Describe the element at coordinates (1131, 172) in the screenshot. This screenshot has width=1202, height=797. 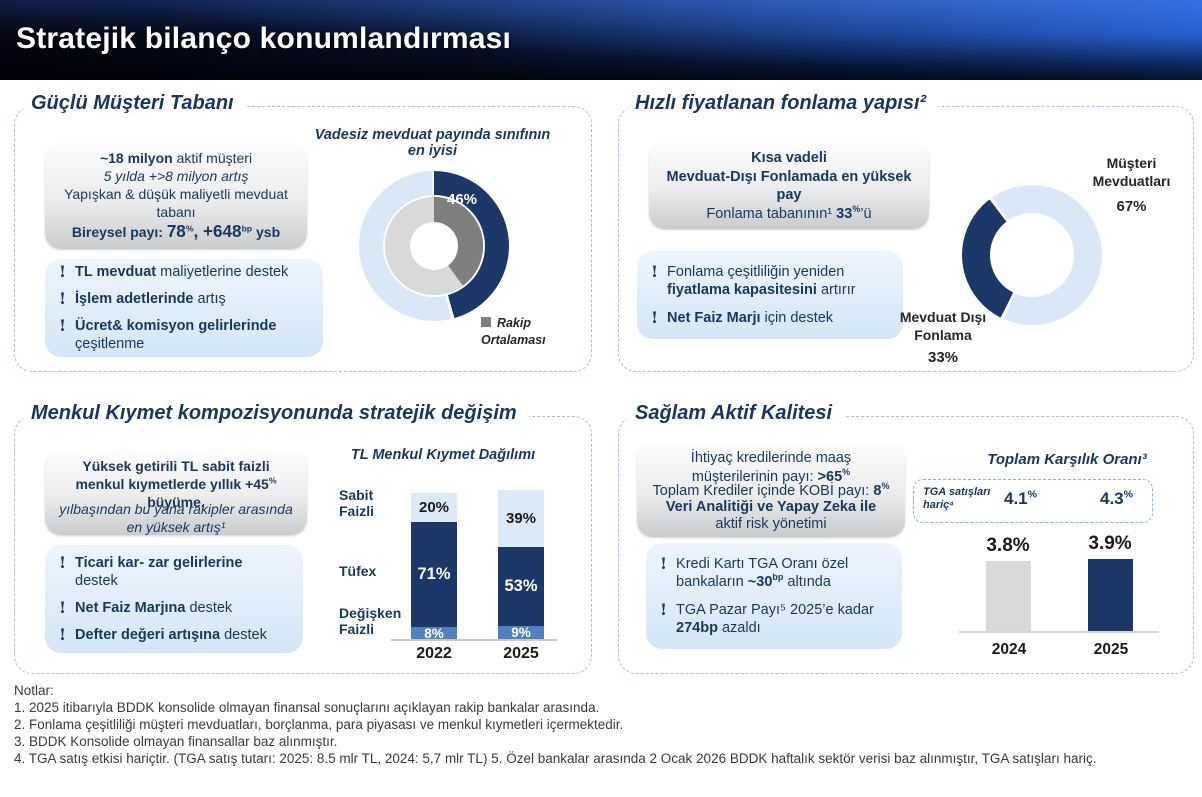
I see `deposits-label: Müşteri Mevduatları` at that location.